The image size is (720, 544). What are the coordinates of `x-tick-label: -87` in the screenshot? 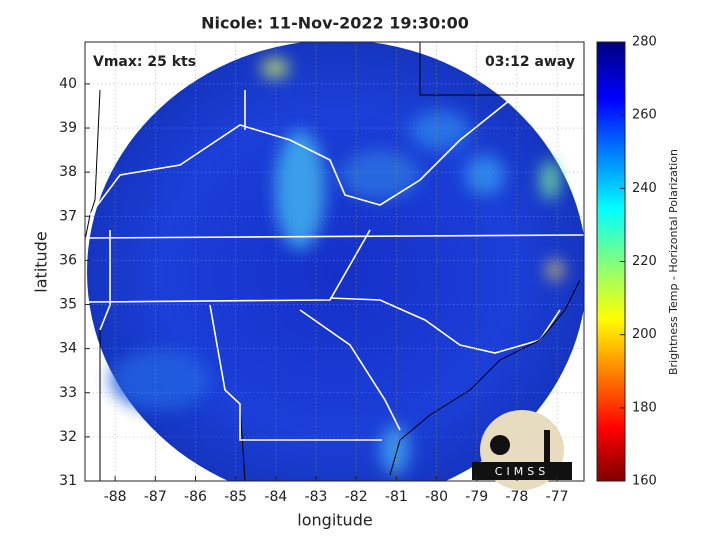 It's located at (155, 497).